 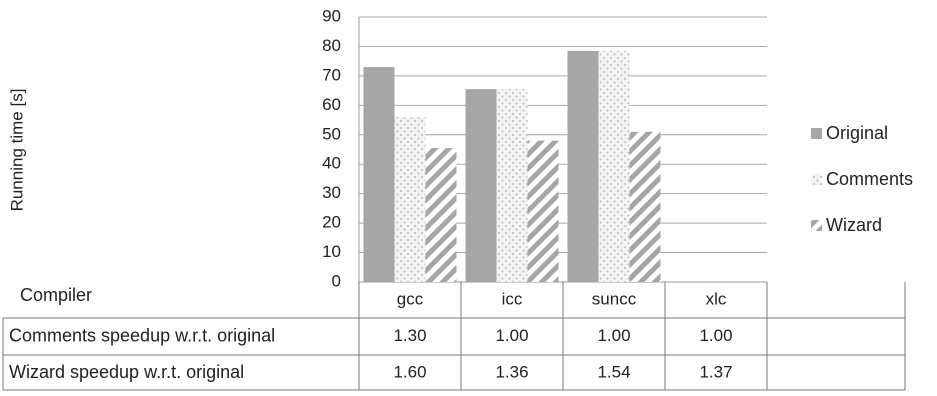 I want to click on y-tick-label: 40, so click(x=331, y=163).